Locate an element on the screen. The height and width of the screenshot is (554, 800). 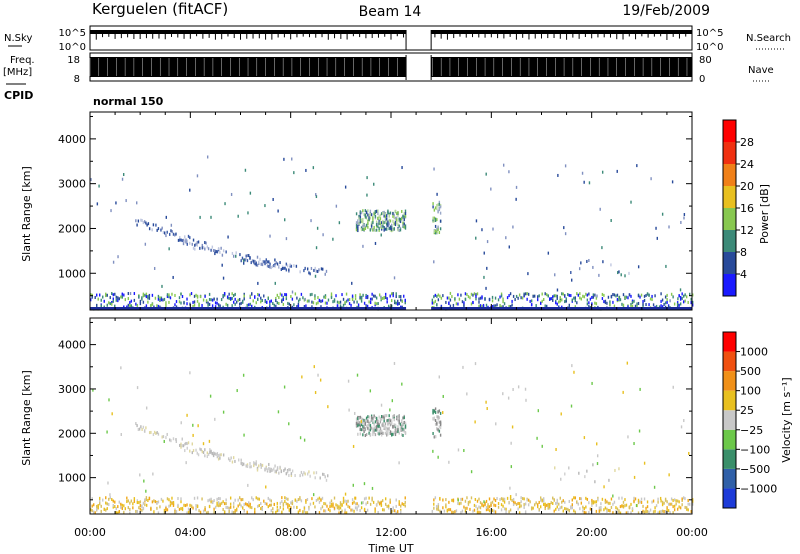
nsky-strip-frame is located at coordinates (391, 38).